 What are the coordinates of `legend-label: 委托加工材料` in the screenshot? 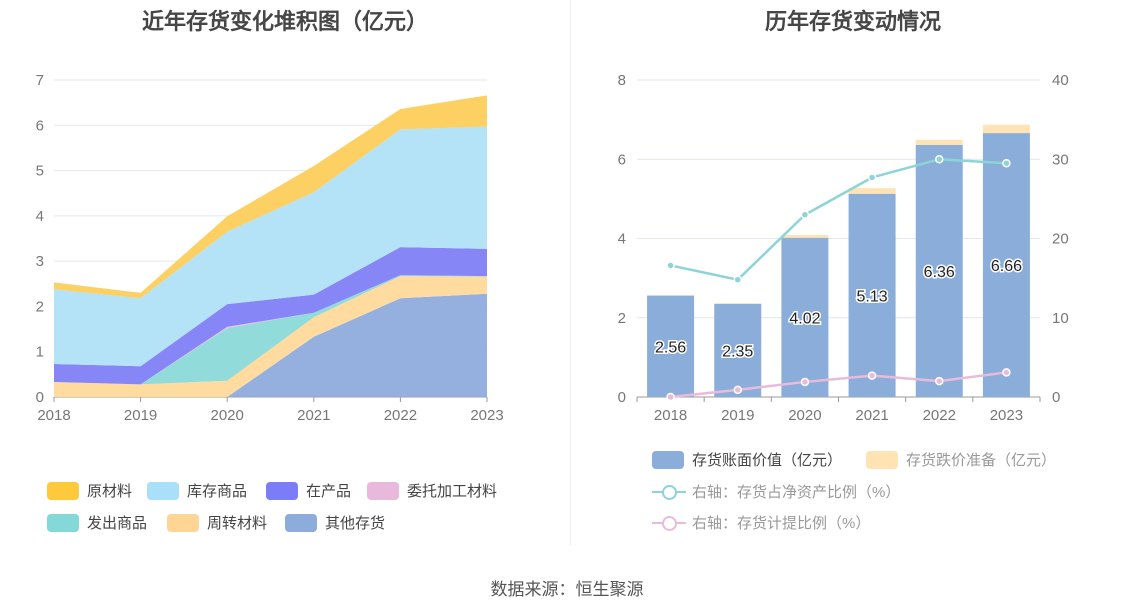 It's located at (452, 491).